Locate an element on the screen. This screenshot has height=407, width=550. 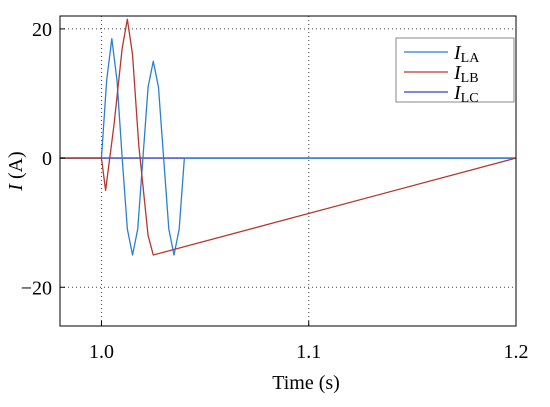
legend-label-lb: ILB is located at coordinates (466, 74).